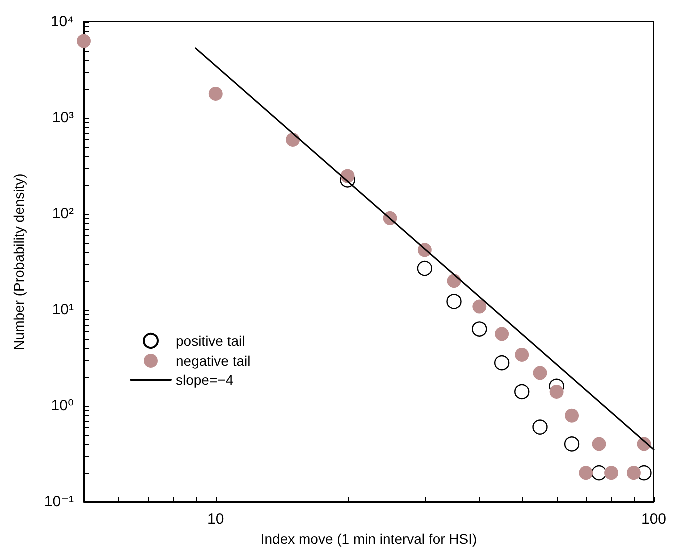 Image resolution: width=676 pixels, height=552 pixels. I want to click on legend-label: slope=−4, so click(205, 380).